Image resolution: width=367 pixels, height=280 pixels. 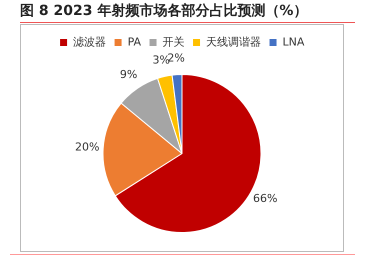 What do you see at coordinates (89, 41) in the screenshot?
I see `legend-label: 滤波器` at bounding box center [89, 41].